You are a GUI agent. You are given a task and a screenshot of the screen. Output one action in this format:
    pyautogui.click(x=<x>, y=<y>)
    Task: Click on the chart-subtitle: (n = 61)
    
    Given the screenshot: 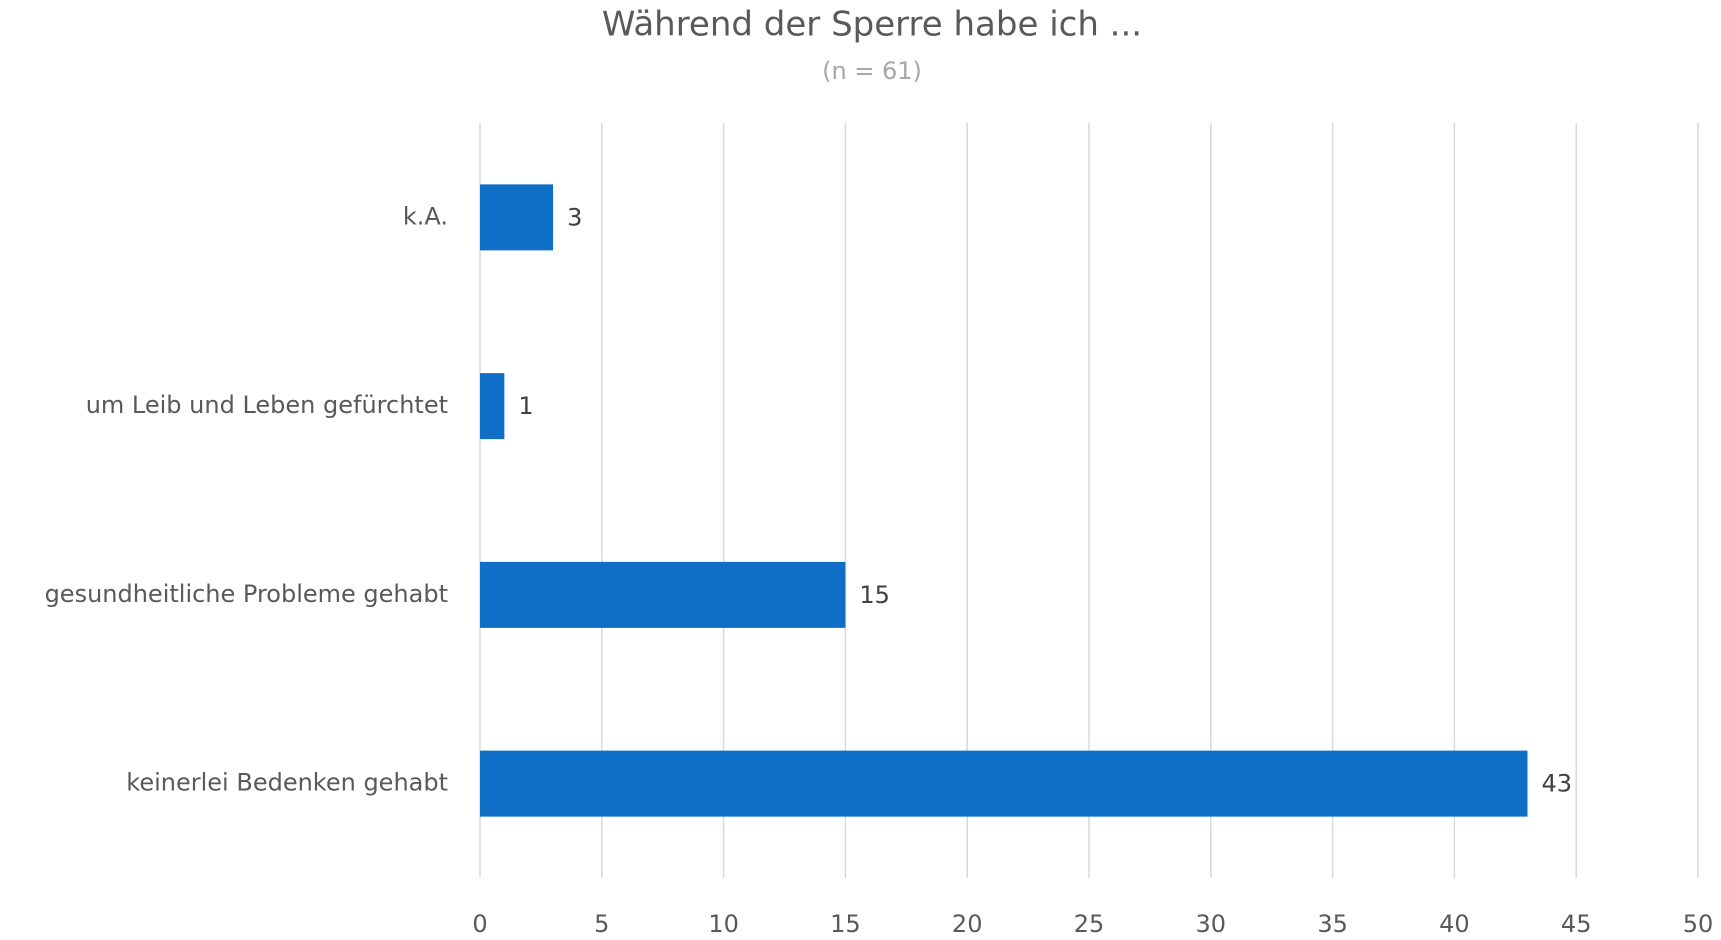 What is the action you would take?
    pyautogui.click(x=872, y=71)
    